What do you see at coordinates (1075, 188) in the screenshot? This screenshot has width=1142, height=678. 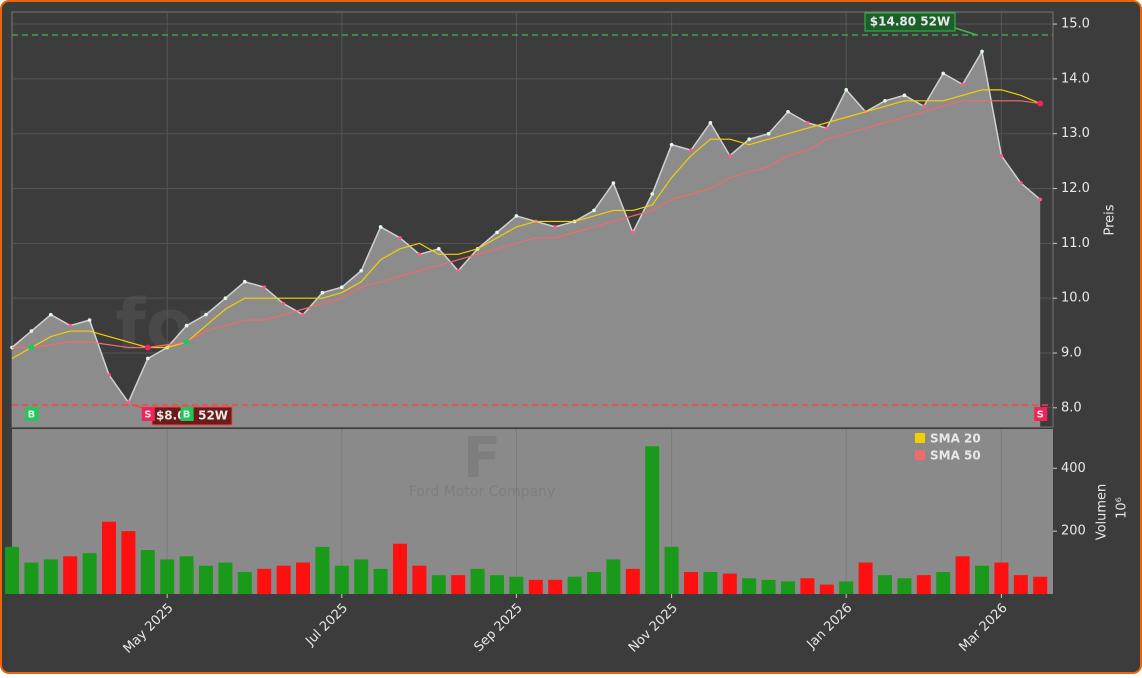 I see `y-tick-label: 12.0` at bounding box center [1075, 188].